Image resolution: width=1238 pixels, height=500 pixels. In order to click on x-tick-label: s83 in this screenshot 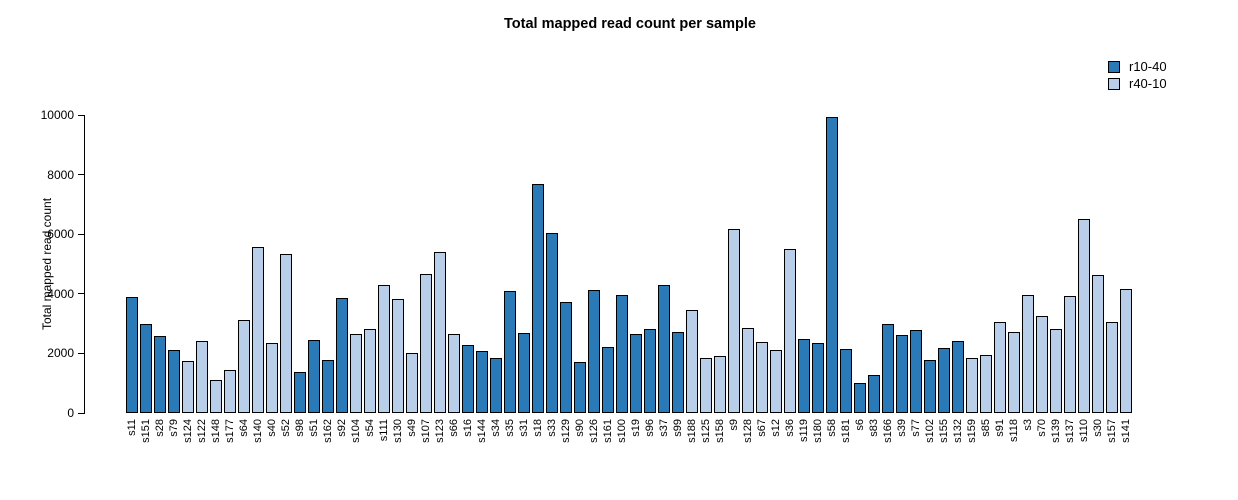, I will do `click(873, 428)`.